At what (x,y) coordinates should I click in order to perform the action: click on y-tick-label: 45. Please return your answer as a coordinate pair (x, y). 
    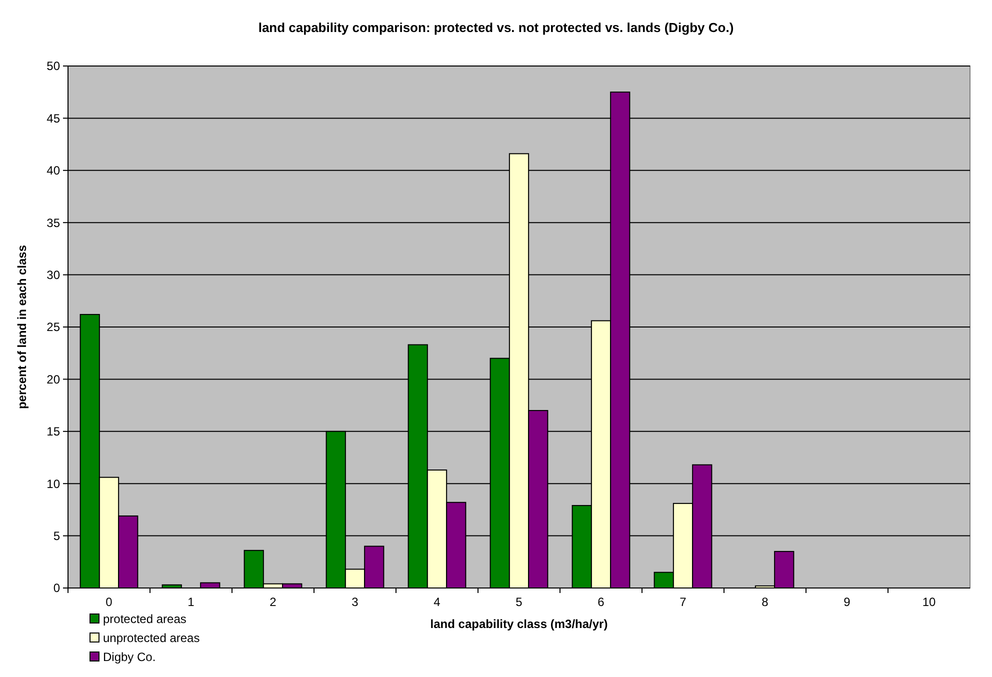
    Looking at the image, I should click on (53, 118).